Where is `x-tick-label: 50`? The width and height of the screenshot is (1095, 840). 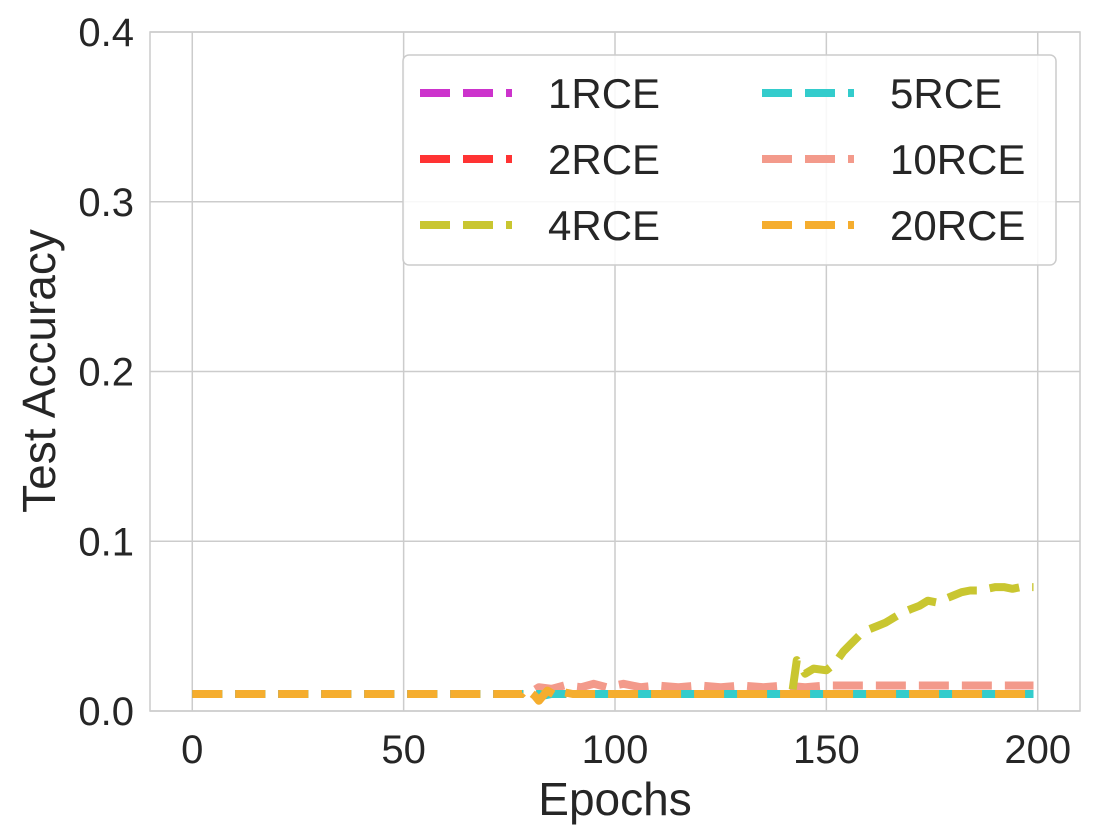
x-tick-label: 50 is located at coordinates (403, 750).